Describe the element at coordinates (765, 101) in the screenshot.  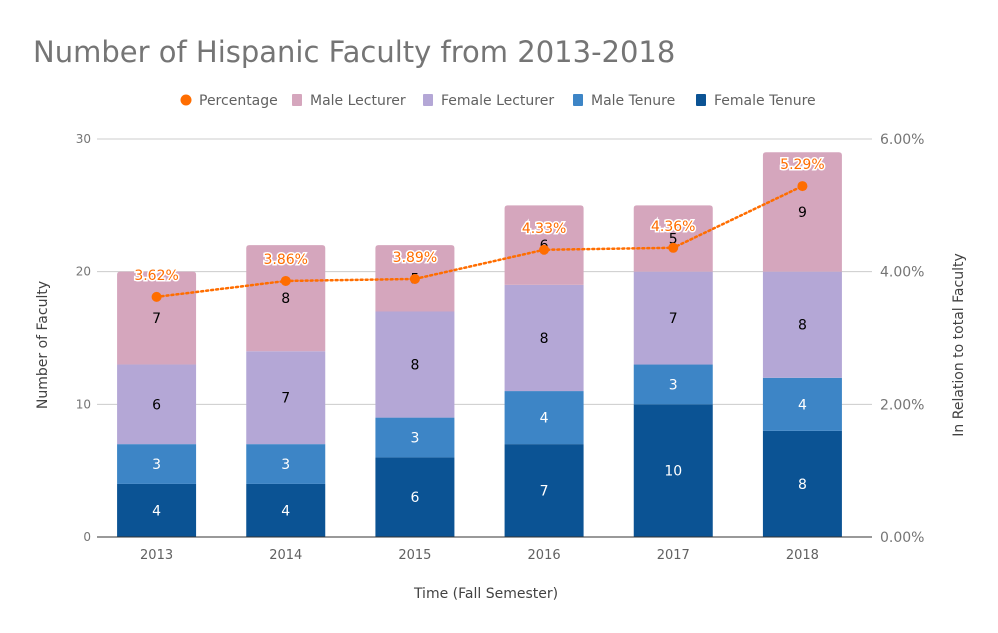
I see `legend-label: Female Tenure` at that location.